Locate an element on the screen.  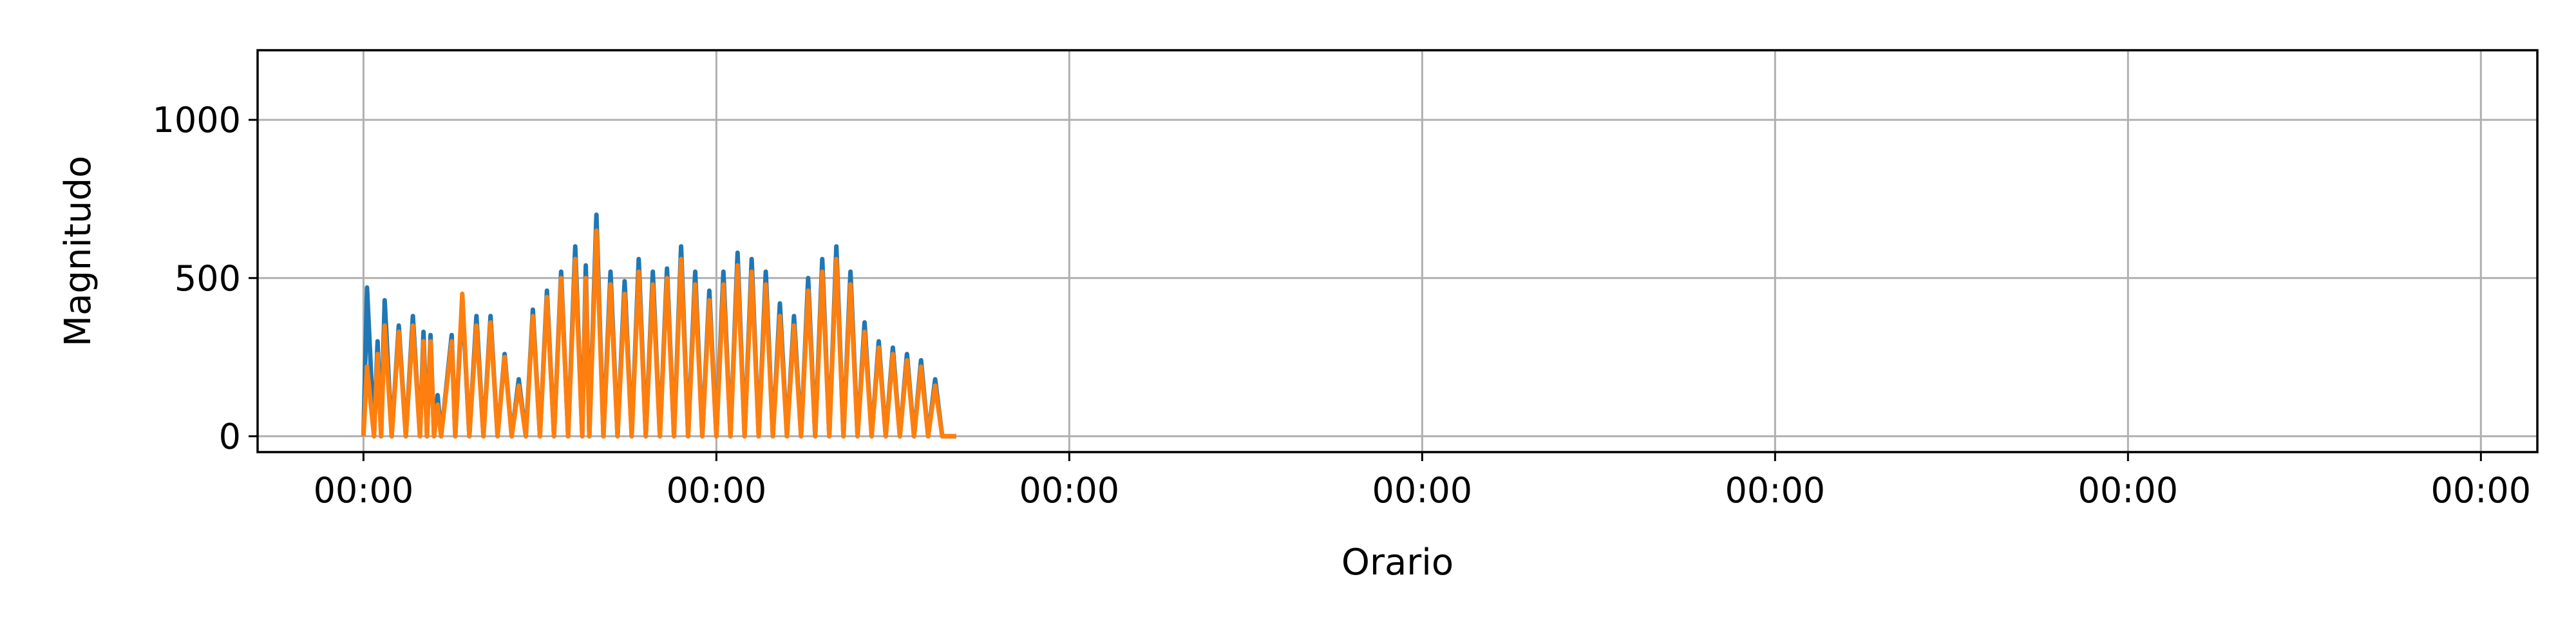
y-tick-label: 0 is located at coordinates (230, 436).